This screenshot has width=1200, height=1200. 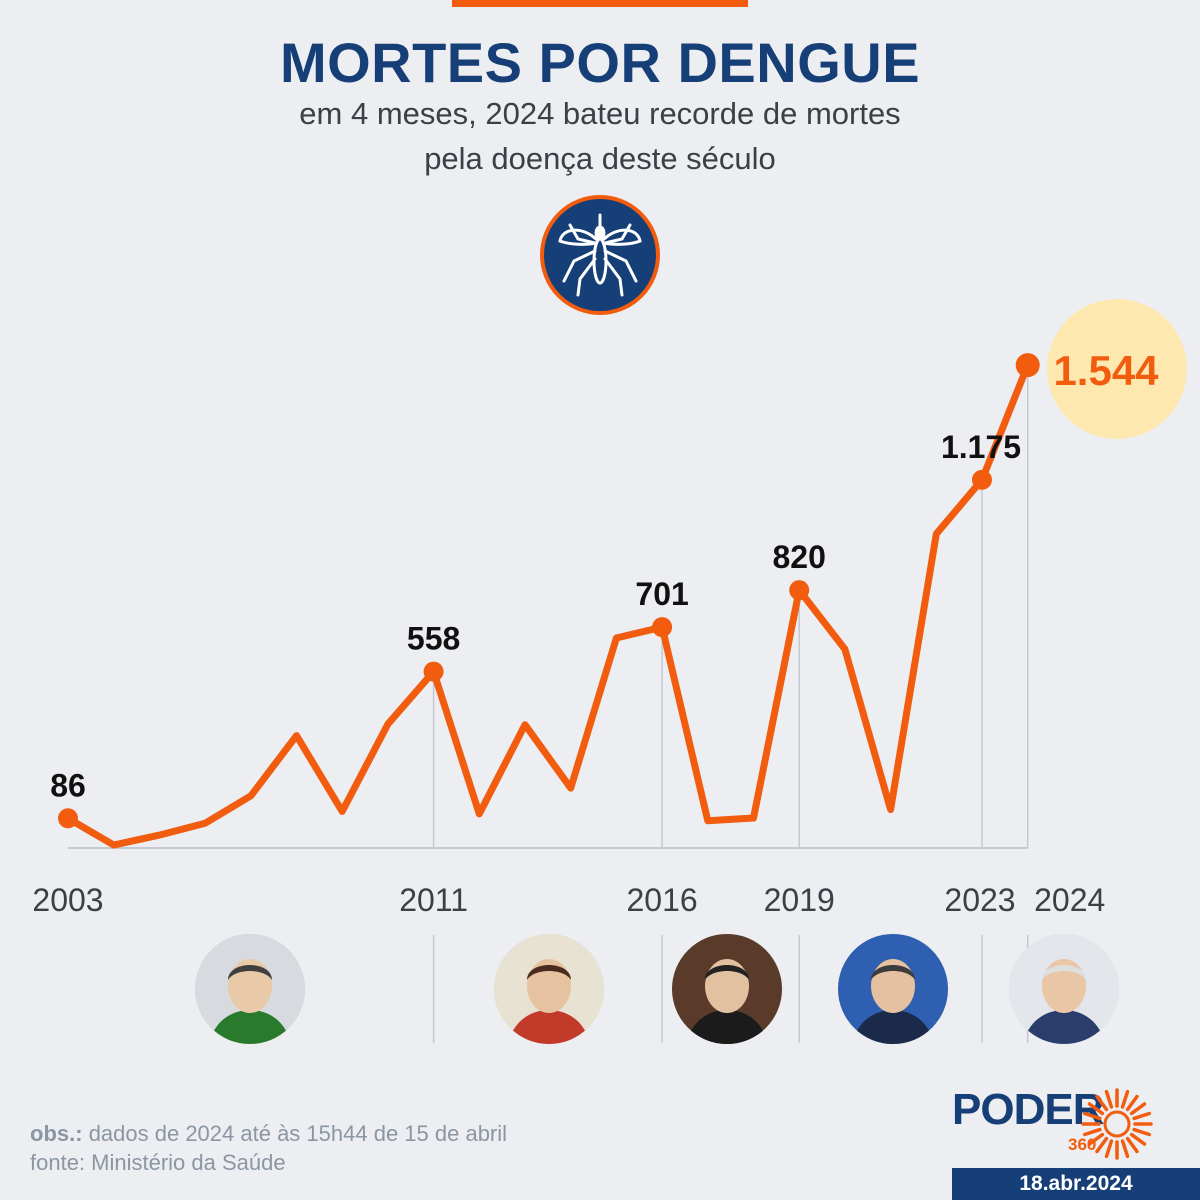 I want to click on data-label-2019: 820, so click(x=799, y=557).